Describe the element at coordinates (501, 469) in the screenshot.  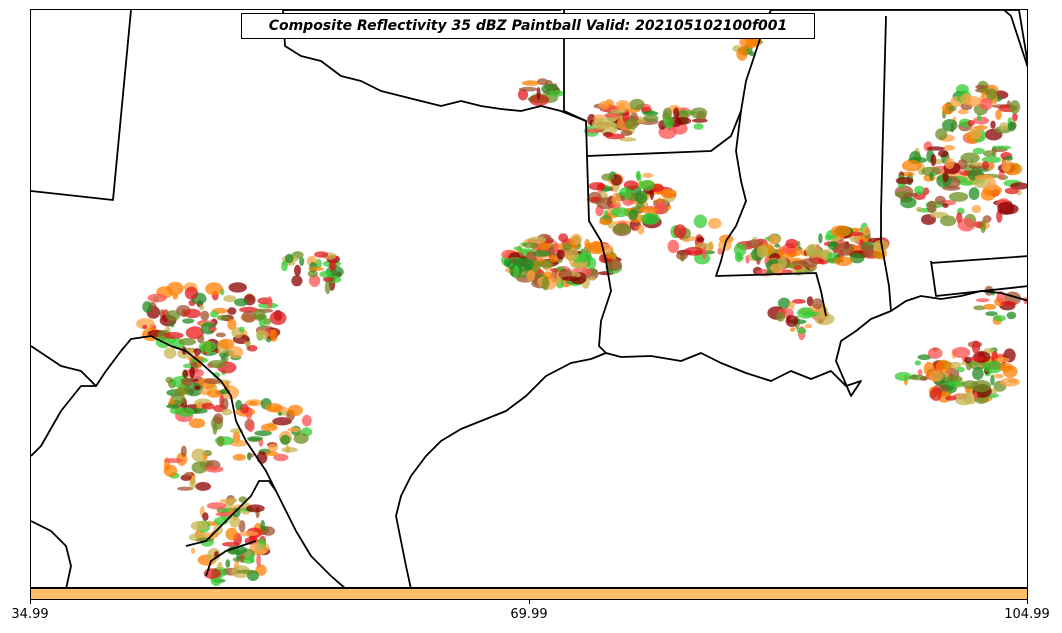
I see `texas-coastline` at that location.